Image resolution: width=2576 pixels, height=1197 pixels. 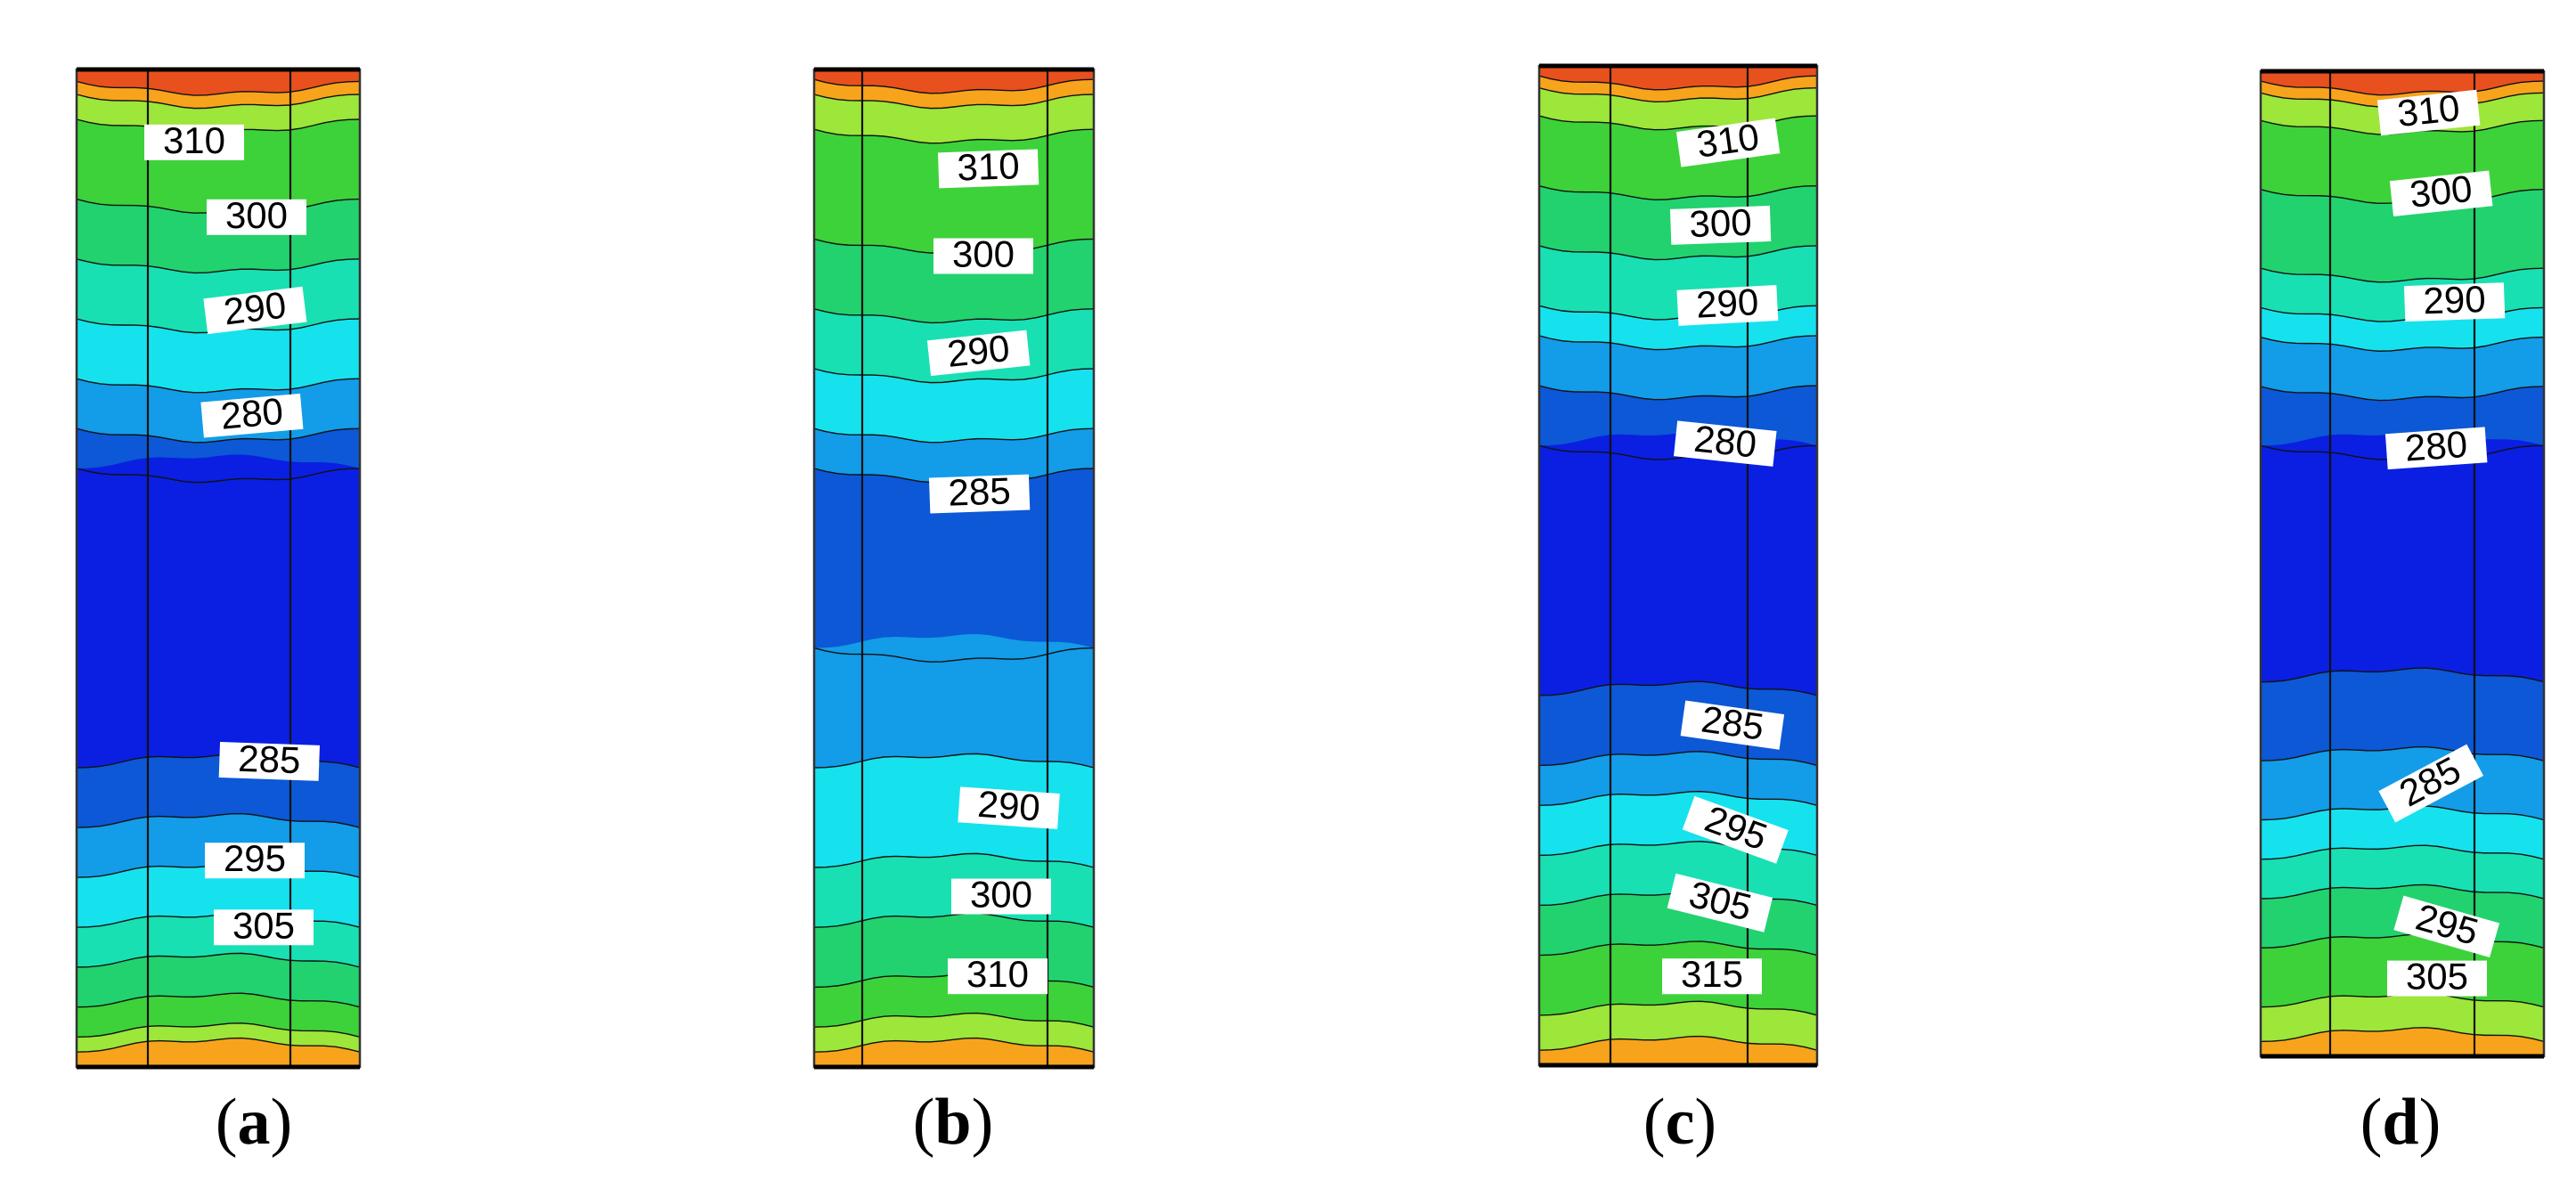 I want to click on contour-label: 315, so click(x=1712, y=974).